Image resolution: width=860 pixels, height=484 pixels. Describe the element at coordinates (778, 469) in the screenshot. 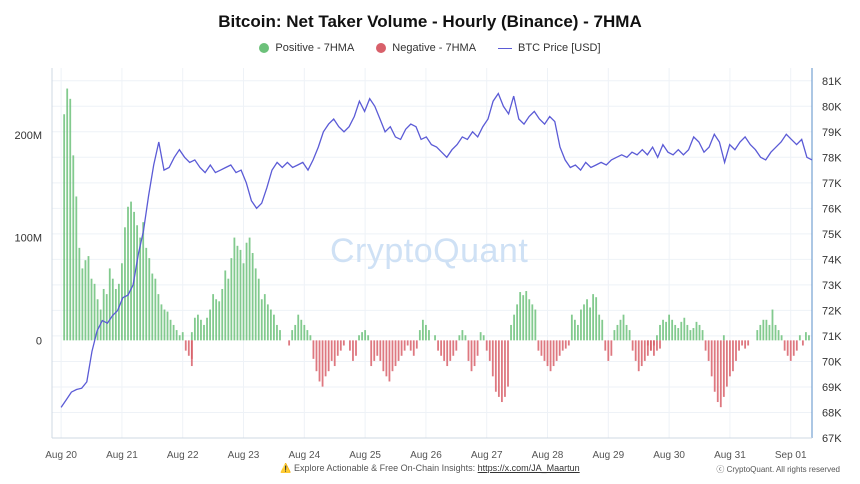

I see `copyright-text: ⓒ CryptoQuant. All rights reserved` at that location.